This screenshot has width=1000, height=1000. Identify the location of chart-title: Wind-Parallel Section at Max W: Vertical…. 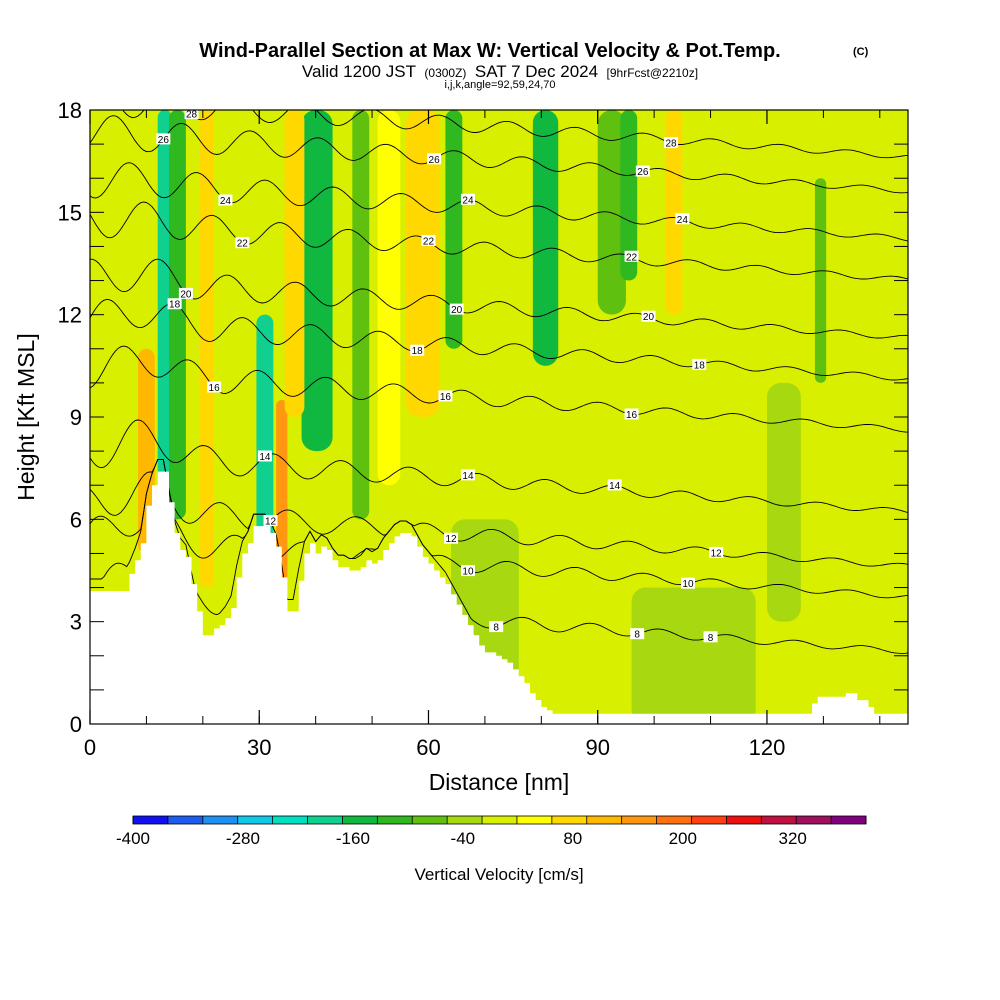
(489, 51).